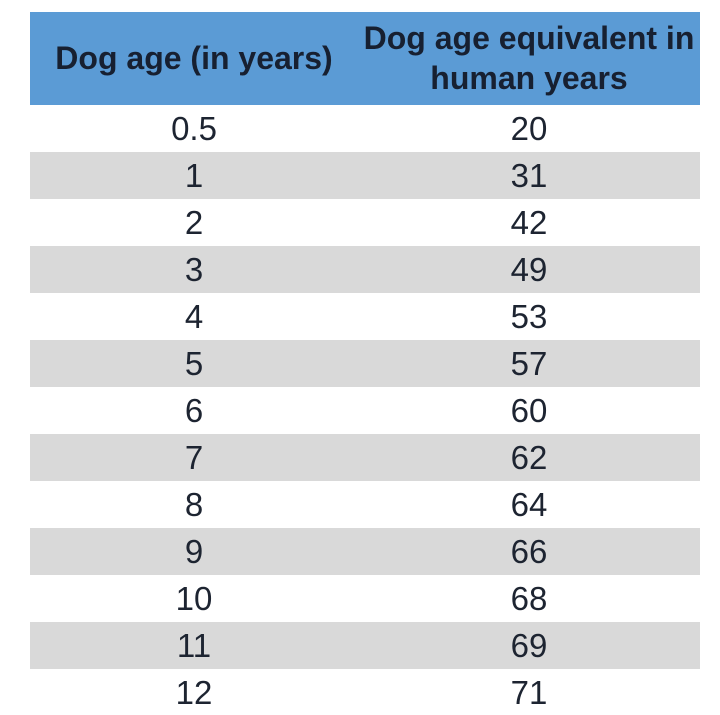  What do you see at coordinates (365, 598) in the screenshot?
I see `table-row: 10 68` at bounding box center [365, 598].